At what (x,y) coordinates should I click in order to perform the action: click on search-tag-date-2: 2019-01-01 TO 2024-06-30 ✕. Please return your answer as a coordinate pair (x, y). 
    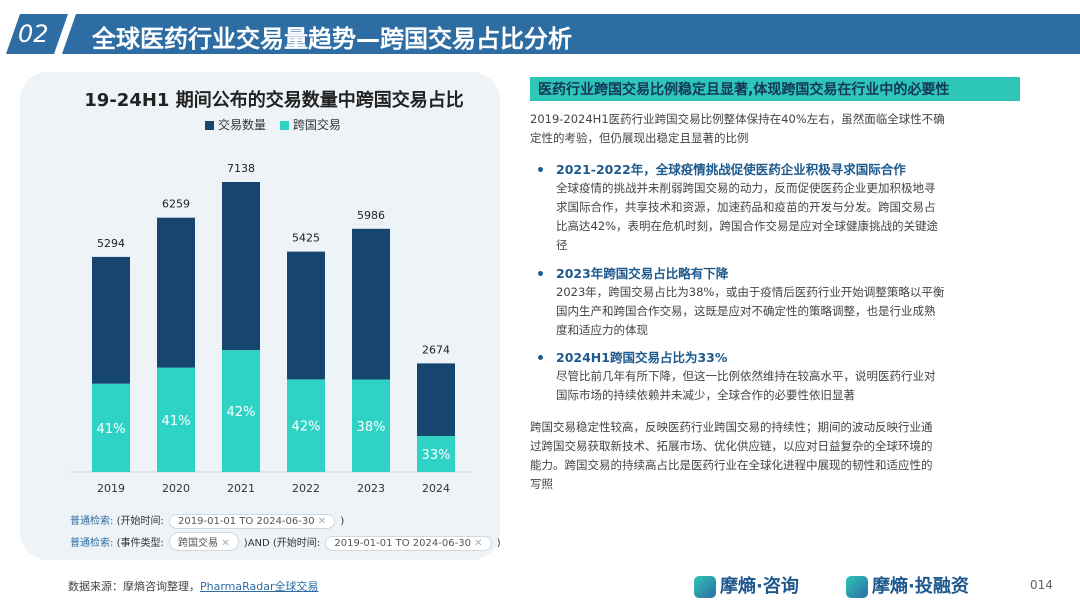
    Looking at the image, I should click on (408, 543).